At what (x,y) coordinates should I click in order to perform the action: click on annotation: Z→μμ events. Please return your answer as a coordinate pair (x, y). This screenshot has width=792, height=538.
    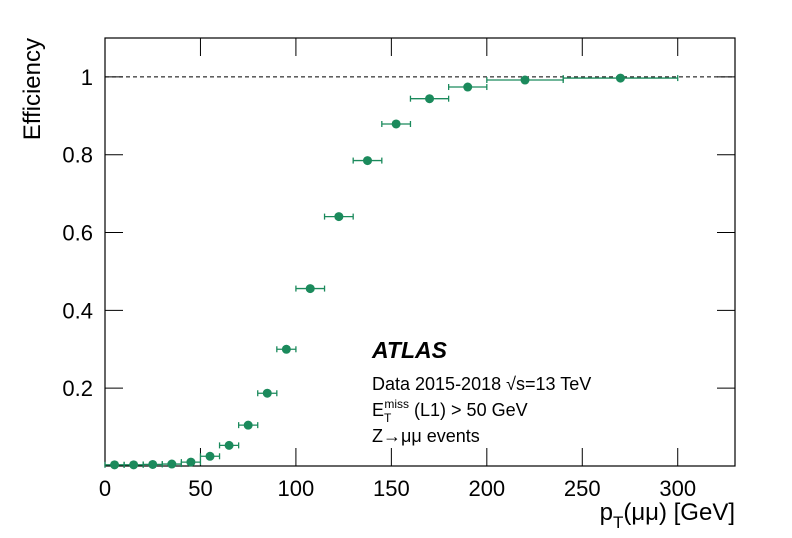
    Looking at the image, I should click on (426, 436).